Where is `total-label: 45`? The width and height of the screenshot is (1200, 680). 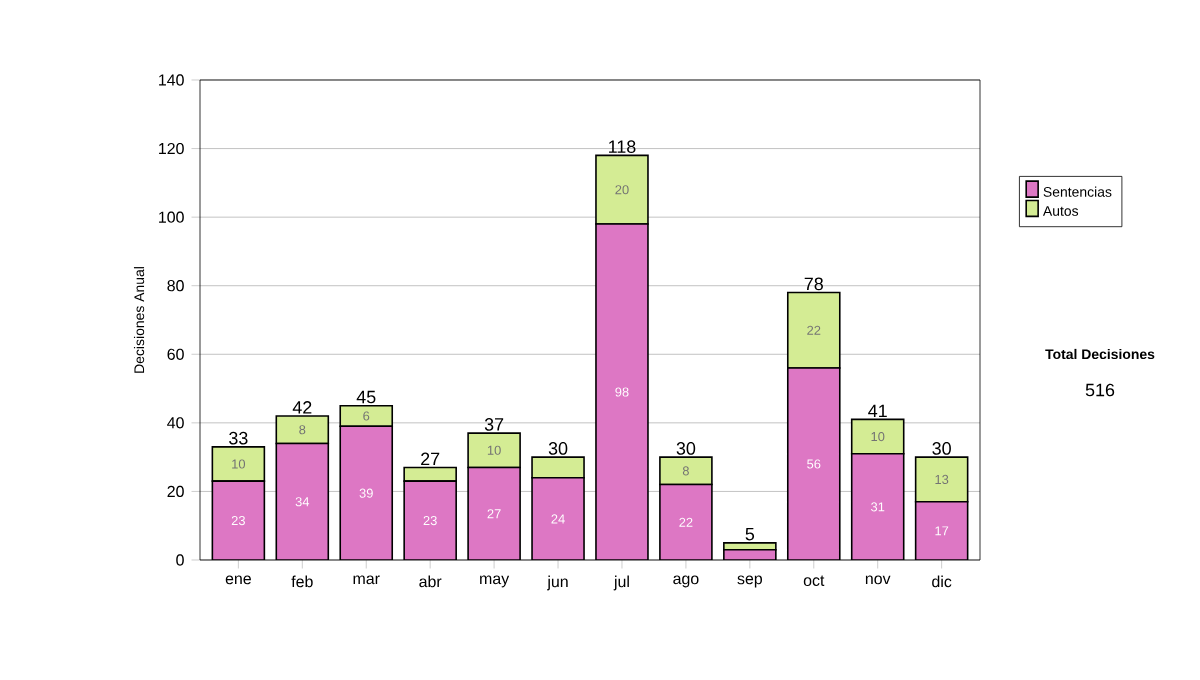 total-label: 45 is located at coordinates (366, 397).